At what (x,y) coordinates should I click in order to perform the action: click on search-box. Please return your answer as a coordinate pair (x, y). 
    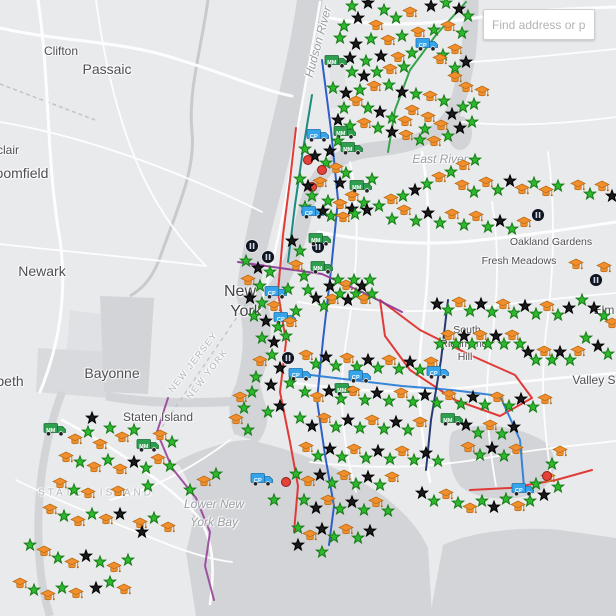
    Looking at the image, I should click on (539, 24).